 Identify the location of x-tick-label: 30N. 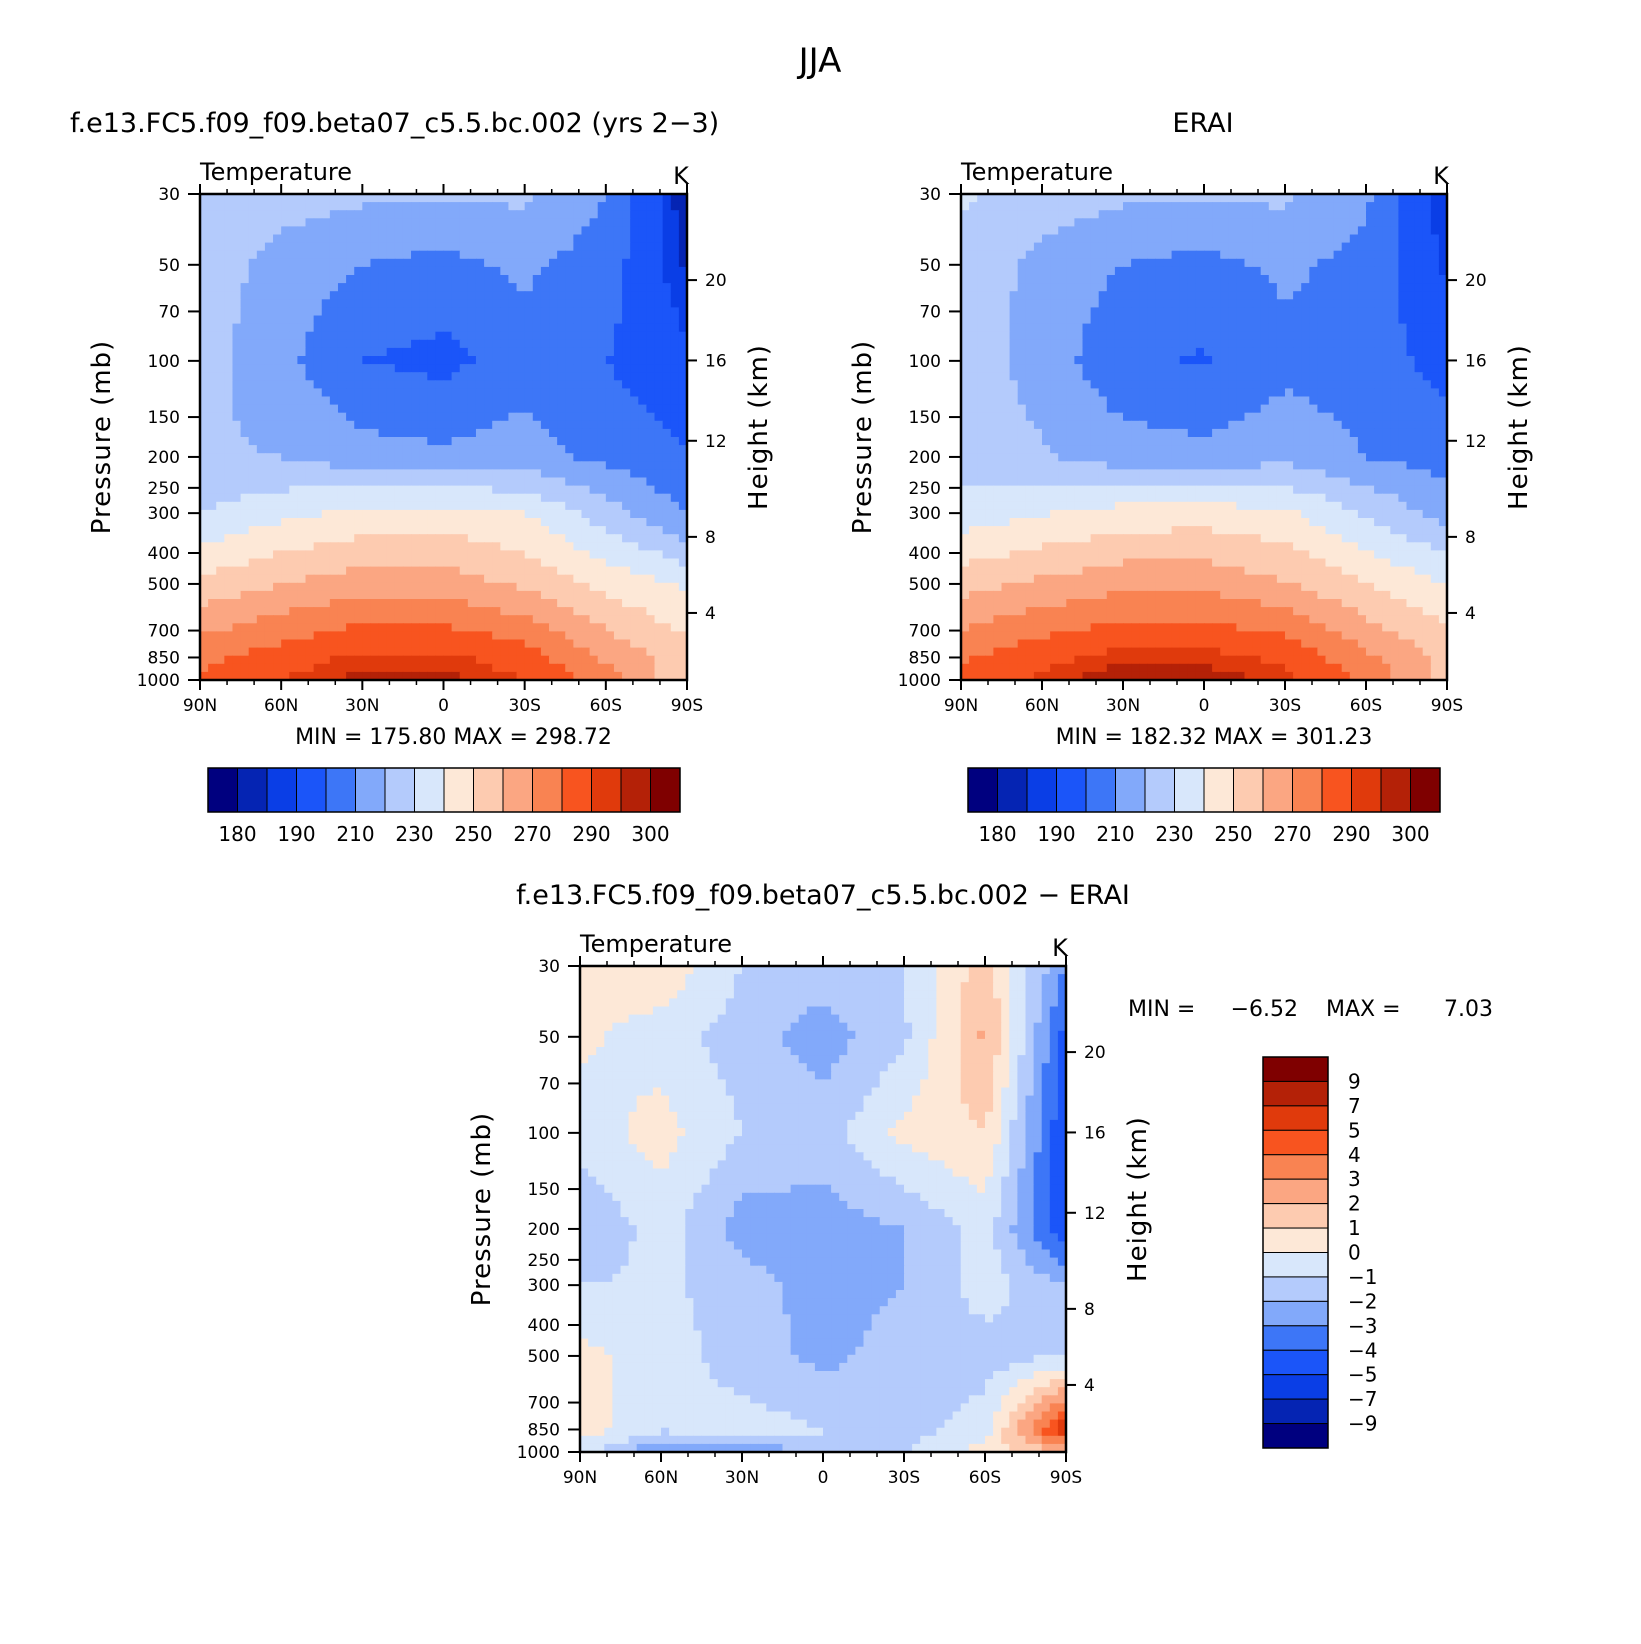
(362, 706).